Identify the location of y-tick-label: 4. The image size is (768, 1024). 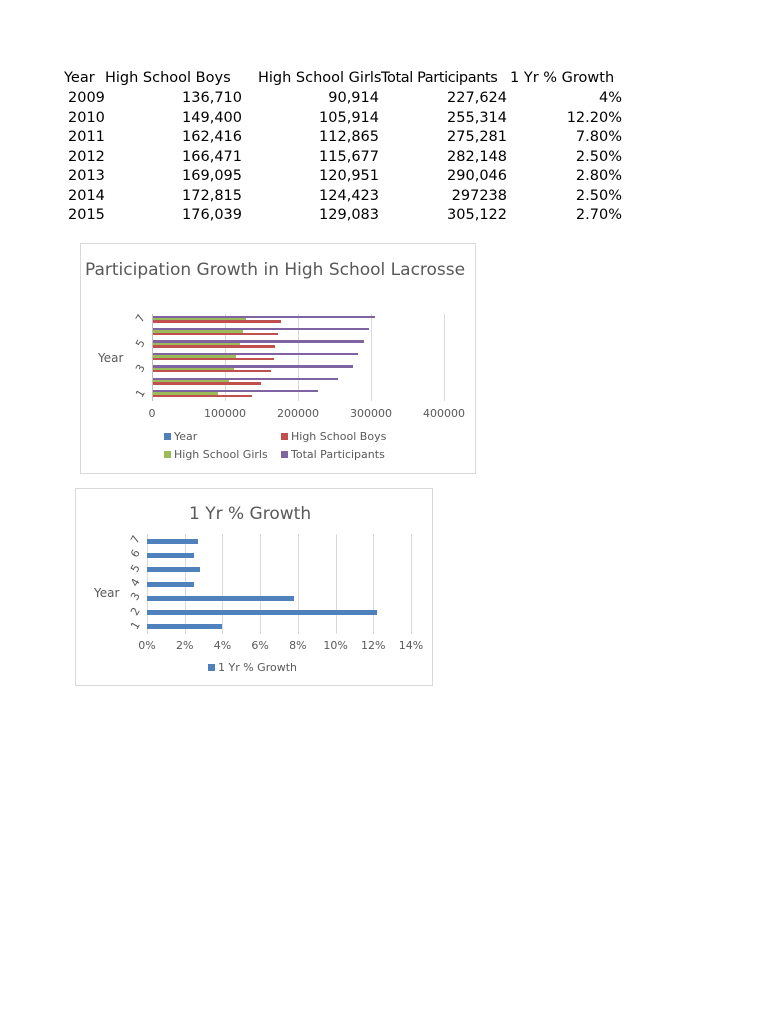
(135, 582).